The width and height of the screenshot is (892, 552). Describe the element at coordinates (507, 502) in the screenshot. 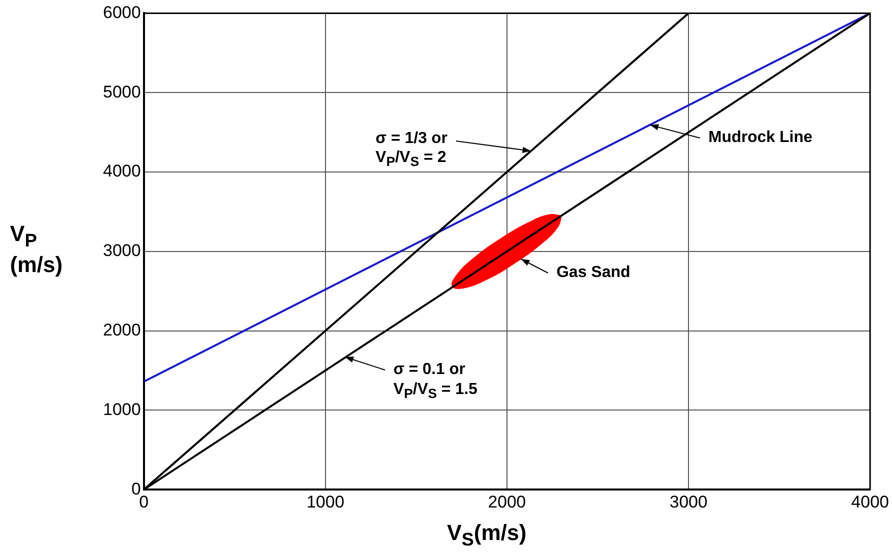

I see `x-tick-label: 2000` at that location.